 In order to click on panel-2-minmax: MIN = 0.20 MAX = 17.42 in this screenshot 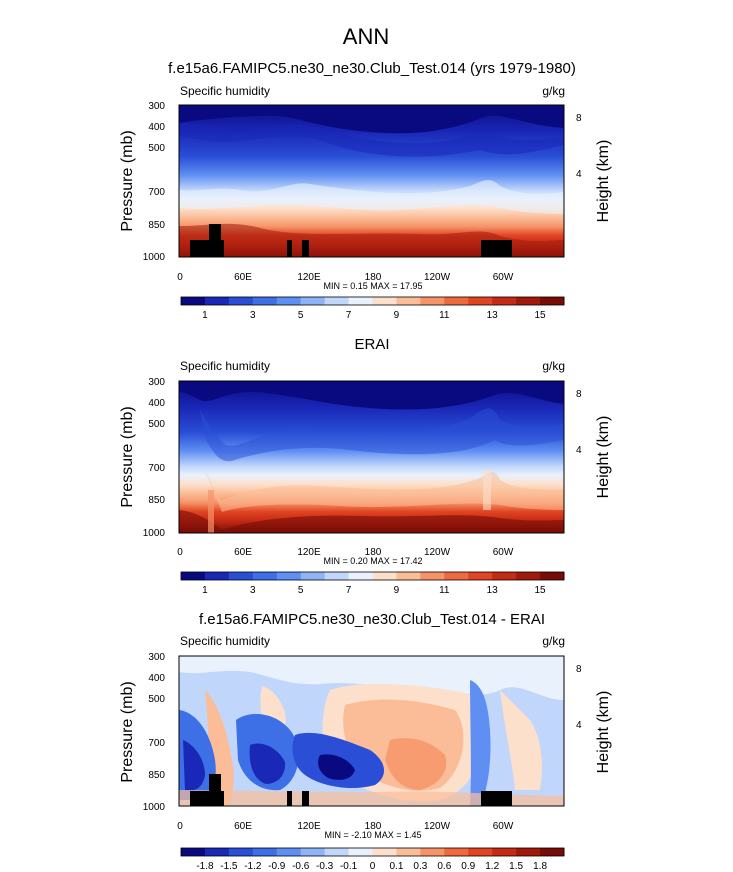, I will do `click(372, 561)`.